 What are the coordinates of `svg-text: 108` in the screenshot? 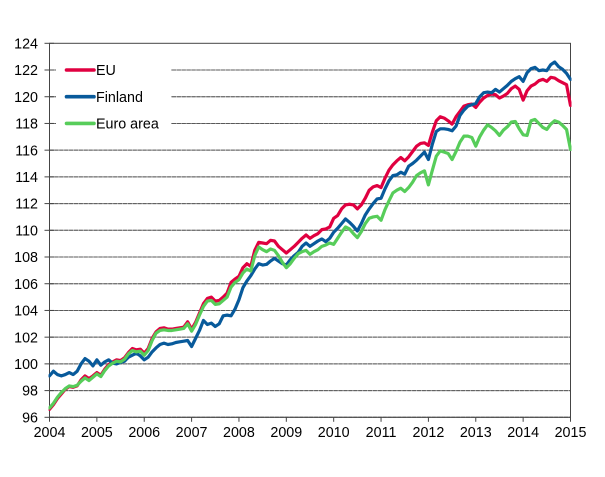 It's located at (26, 258).